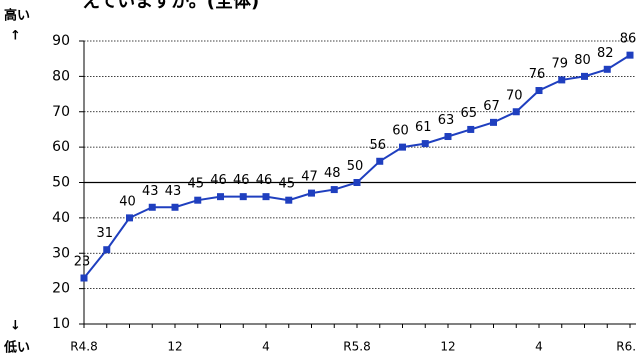 The image size is (636, 356). Describe the element at coordinates (16, 348) in the screenshot. I see `y-bottom-label: 低い` at that location.